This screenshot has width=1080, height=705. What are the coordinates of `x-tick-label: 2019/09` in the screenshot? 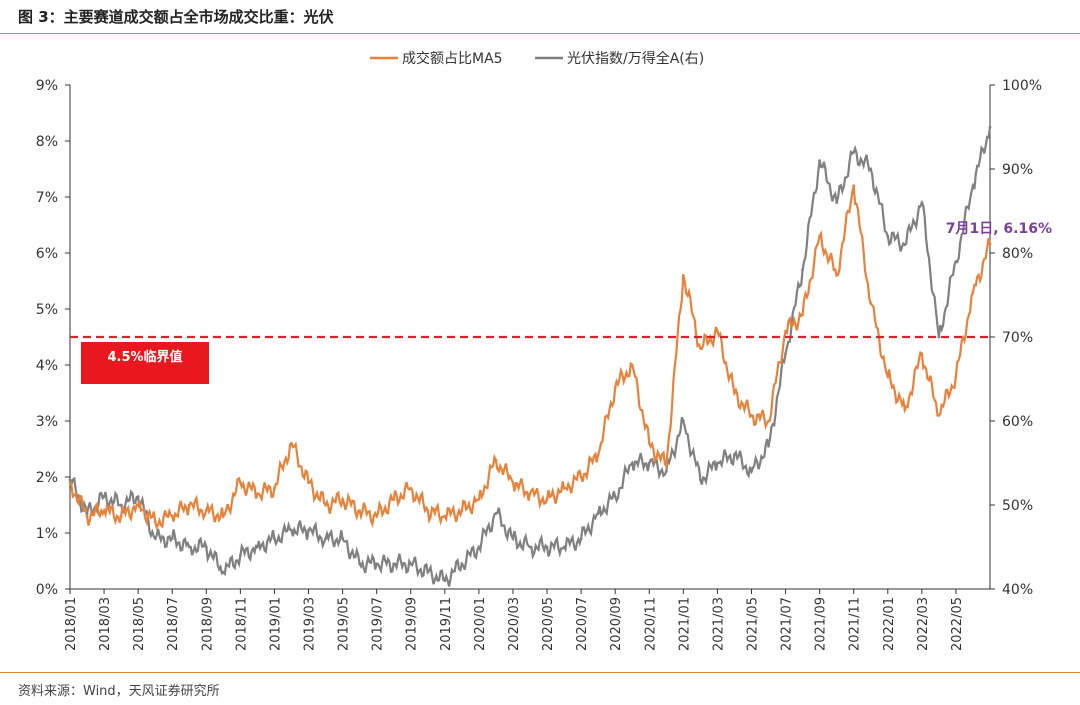 It's located at (412, 624).